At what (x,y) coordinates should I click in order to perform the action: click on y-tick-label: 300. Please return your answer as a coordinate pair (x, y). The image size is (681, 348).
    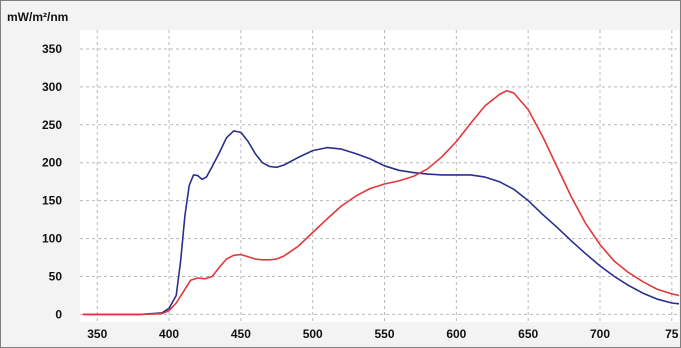
    Looking at the image, I should click on (52, 87).